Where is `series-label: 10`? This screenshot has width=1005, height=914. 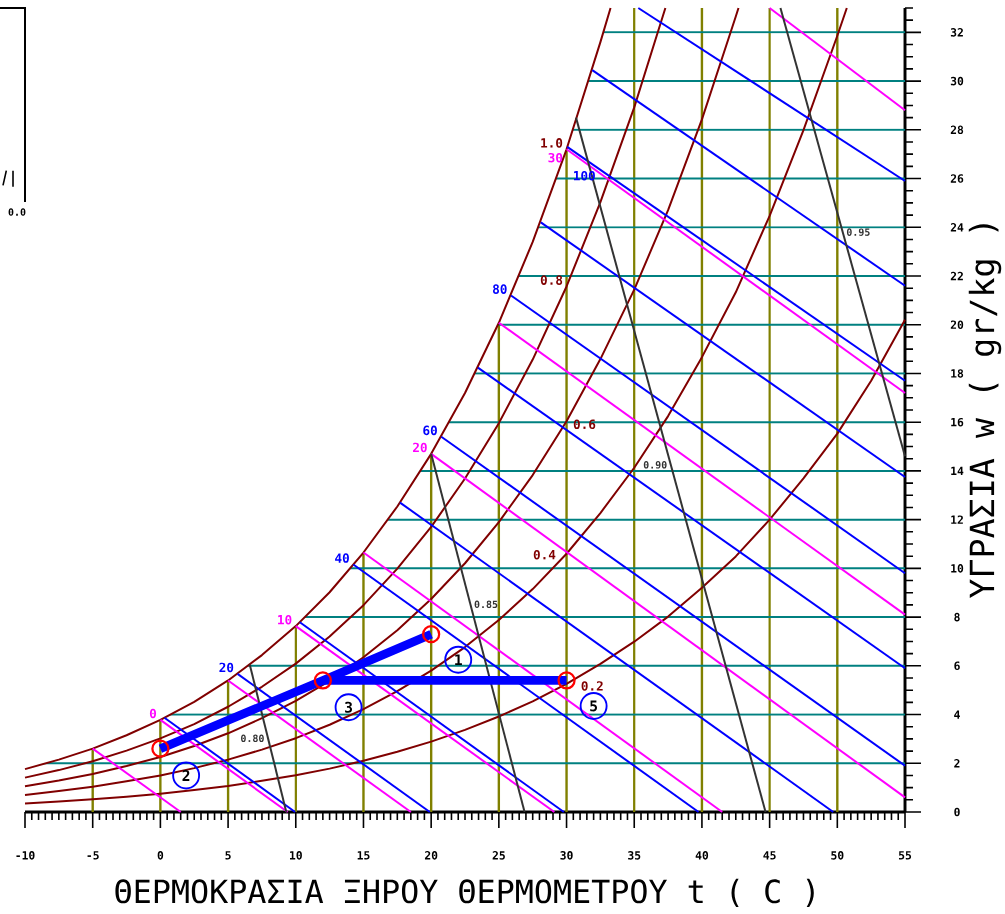
series-label: 10 is located at coordinates (285, 619).